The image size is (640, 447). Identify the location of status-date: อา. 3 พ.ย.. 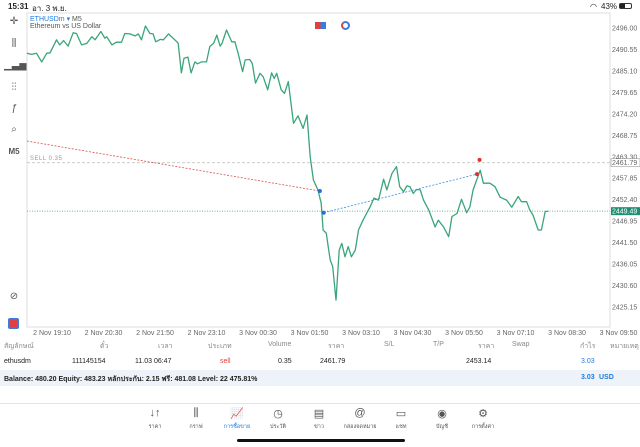
(49, 8).